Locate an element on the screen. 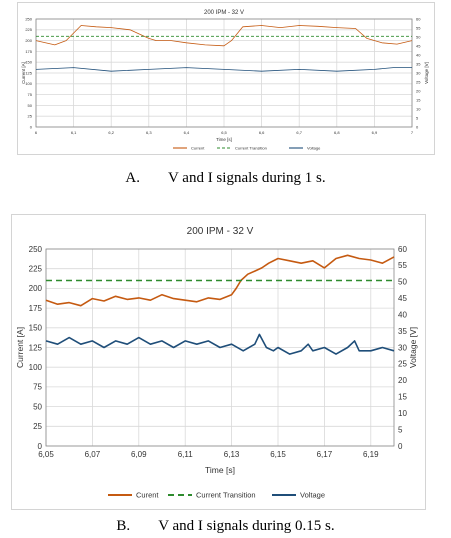 The height and width of the screenshot is (538, 451). x-tick-label: 6,17 is located at coordinates (325, 454).